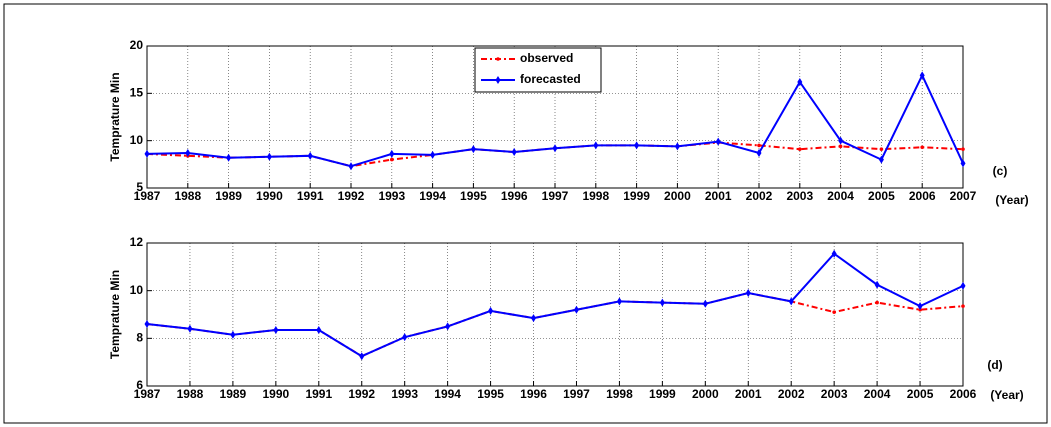  I want to click on x-tick-label: 2006, so click(922, 196).